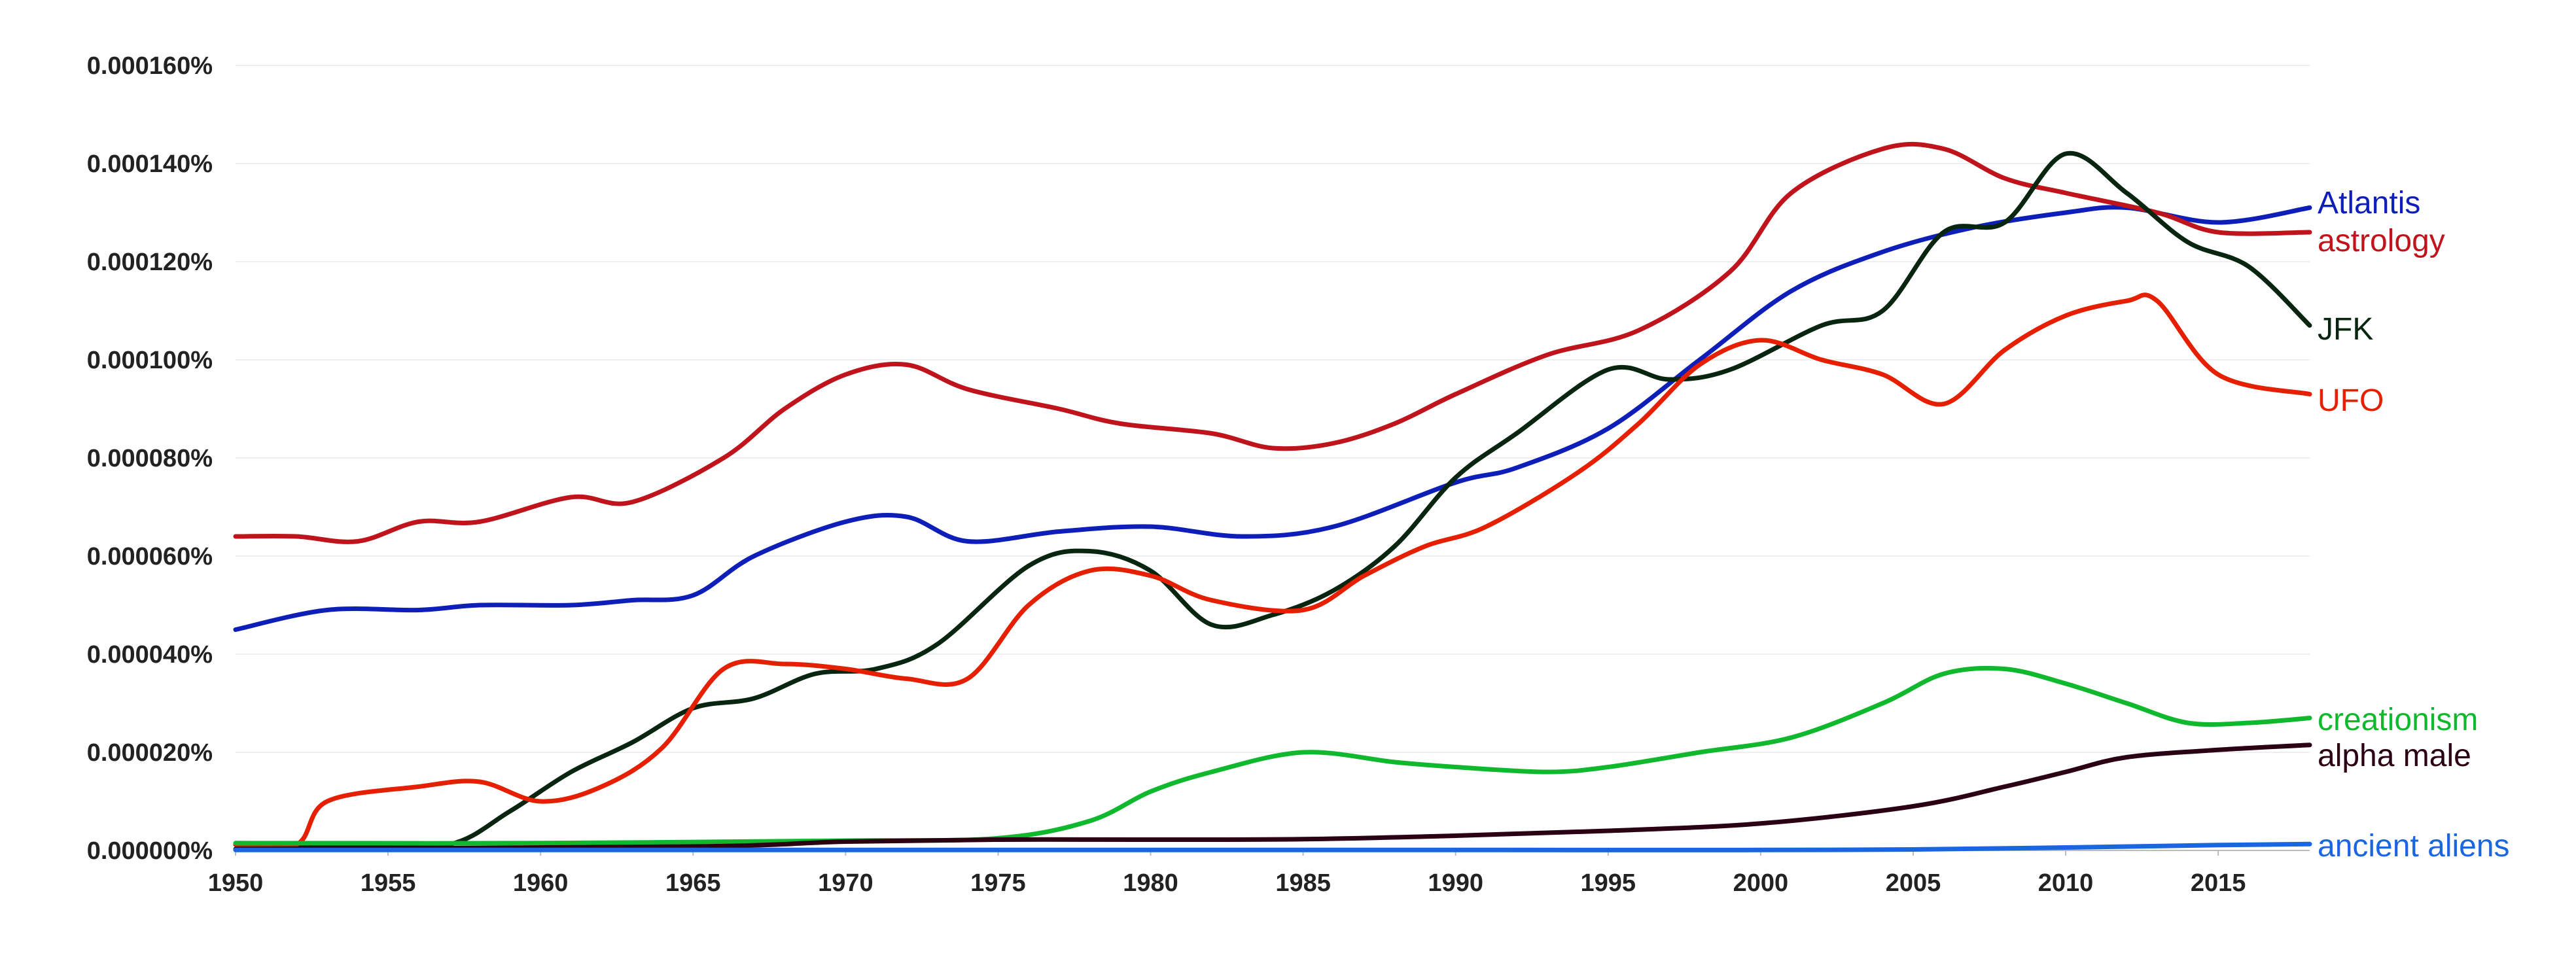  Describe the element at coordinates (1608, 883) in the screenshot. I see `x-tick-label: 1995` at that location.